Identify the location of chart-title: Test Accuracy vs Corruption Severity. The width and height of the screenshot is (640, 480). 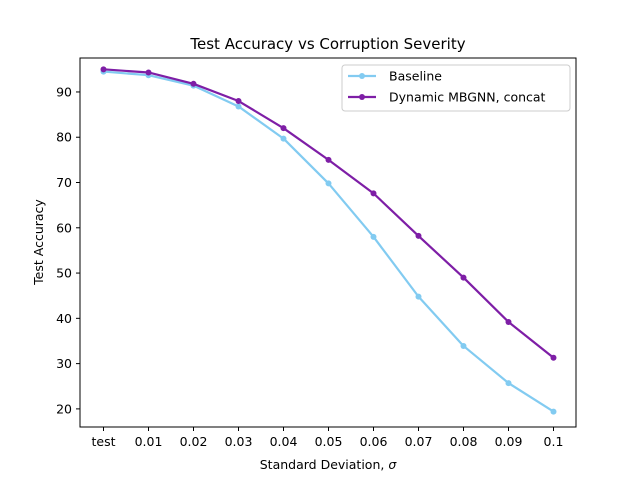
(327, 44).